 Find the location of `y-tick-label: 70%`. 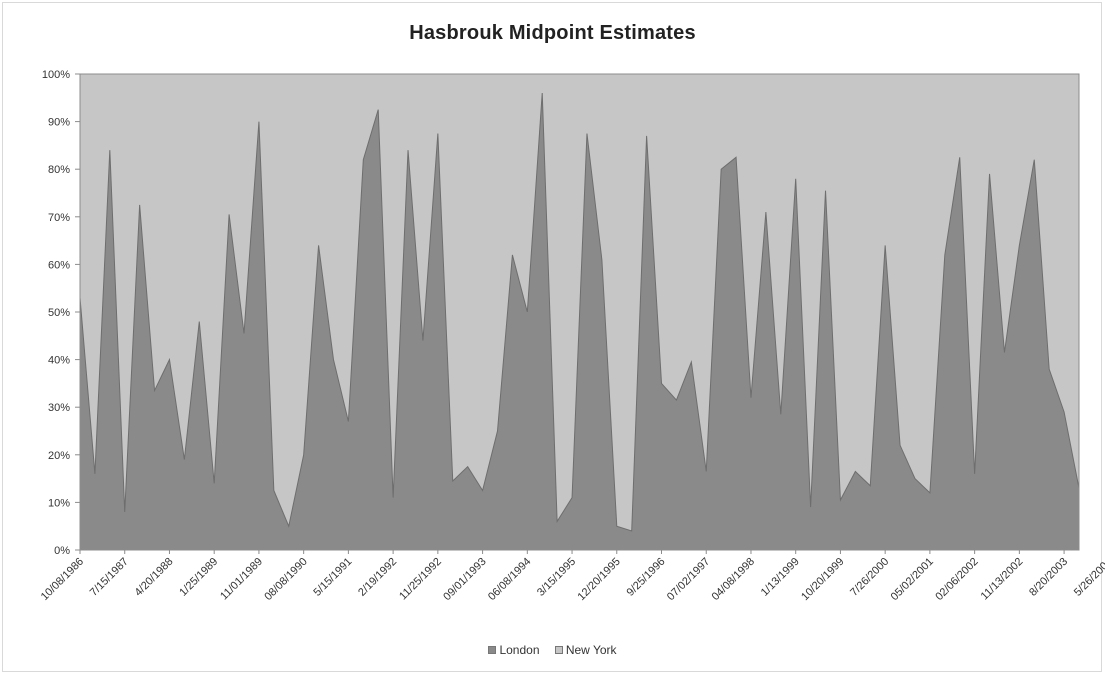

y-tick-label: 70% is located at coordinates (59, 218).